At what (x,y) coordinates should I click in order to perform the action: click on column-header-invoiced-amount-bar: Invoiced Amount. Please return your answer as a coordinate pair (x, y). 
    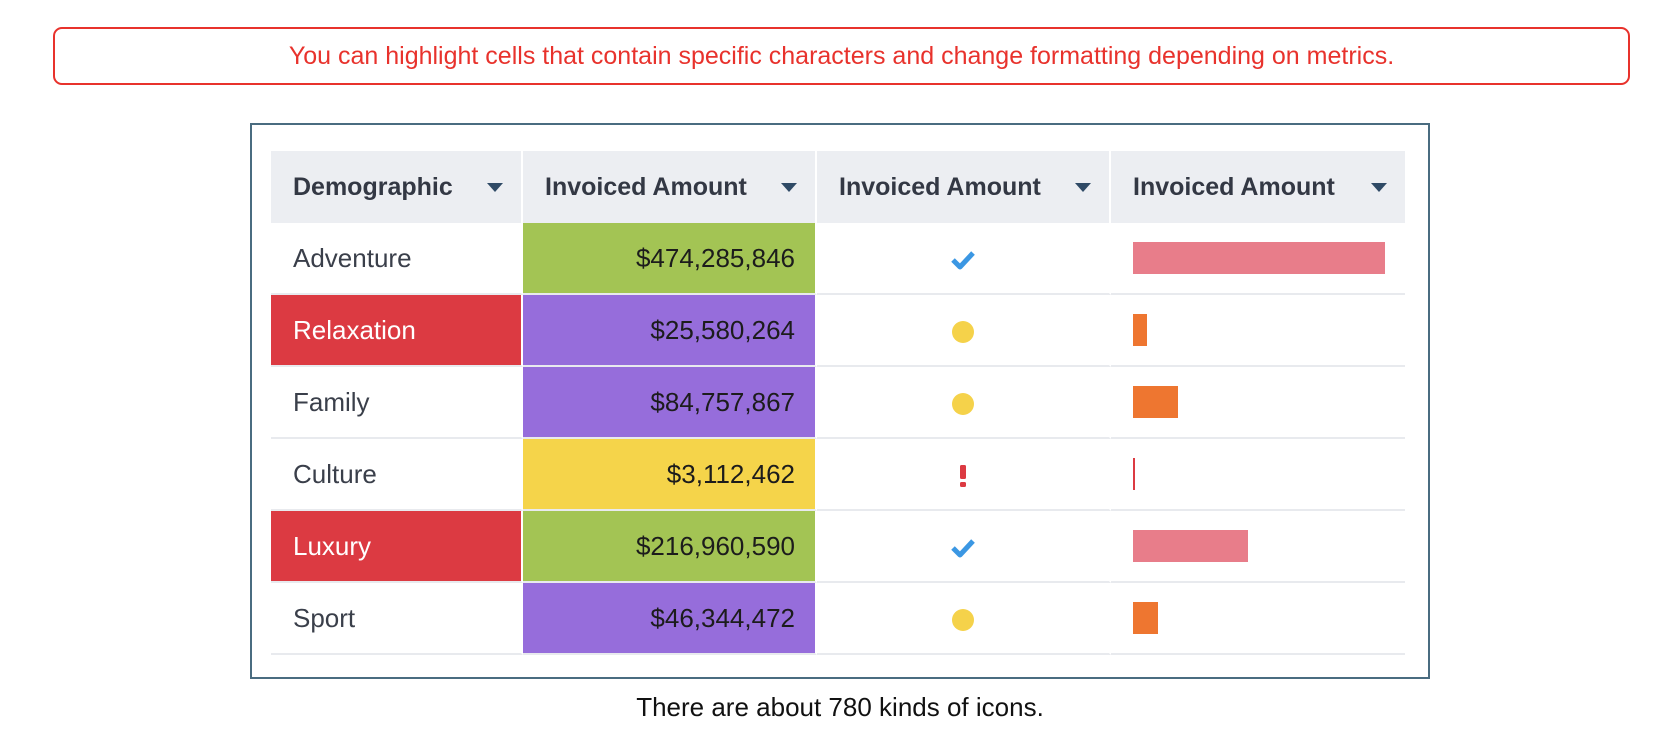
    Looking at the image, I should click on (1258, 187).